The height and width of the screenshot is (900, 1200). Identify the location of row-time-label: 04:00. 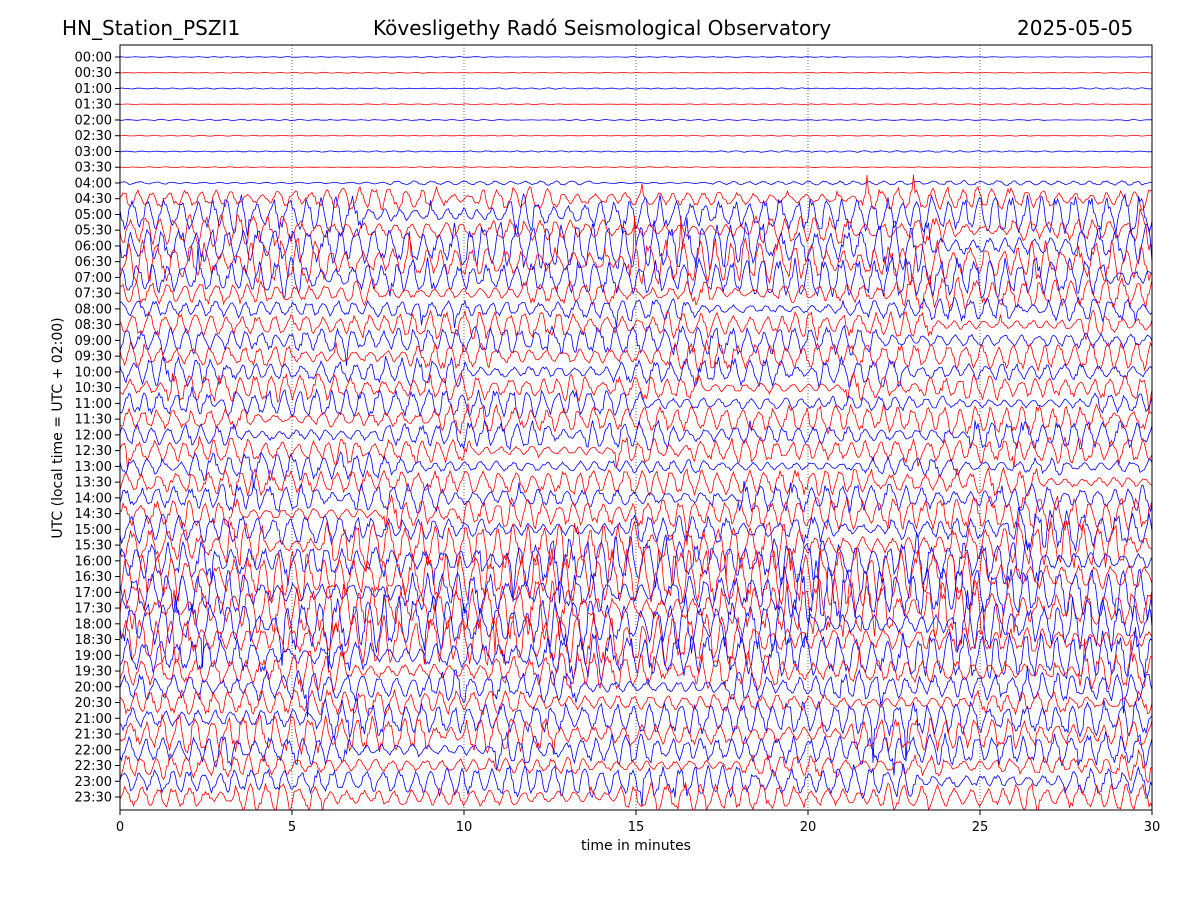
(93, 183).